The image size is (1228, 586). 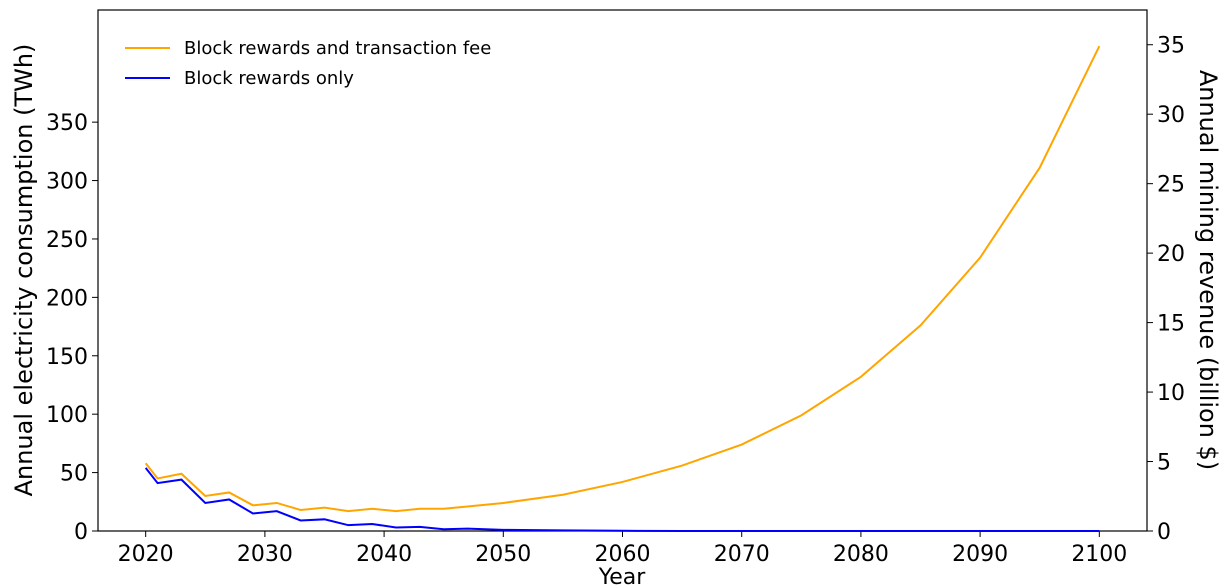 I want to click on y-tick-label: 150, so click(x=67, y=357).